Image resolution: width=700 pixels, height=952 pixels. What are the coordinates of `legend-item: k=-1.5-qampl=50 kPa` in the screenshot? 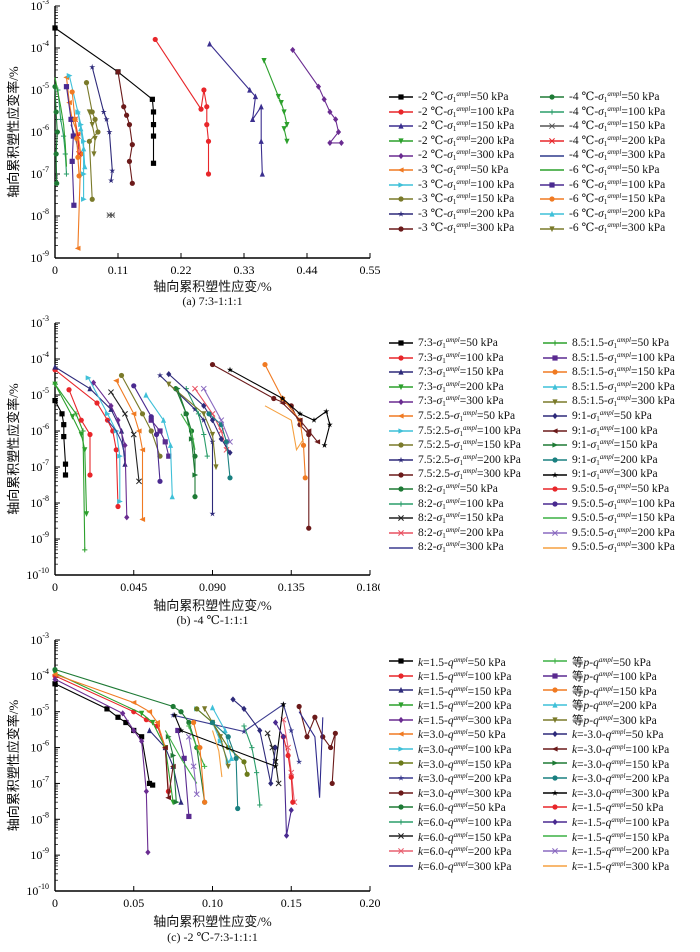 It's located at (605, 807).